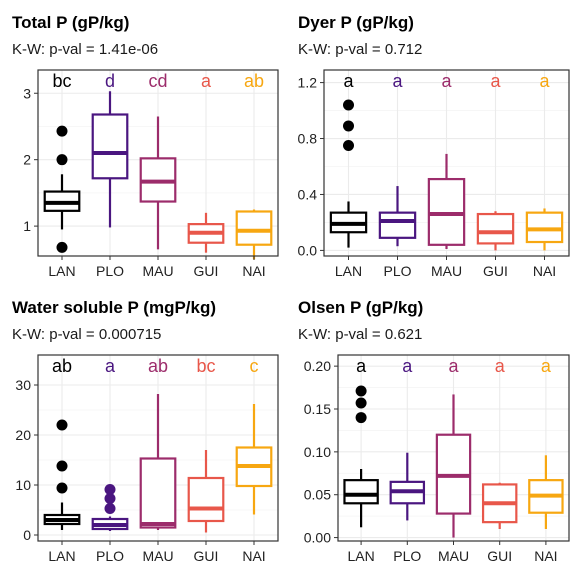 This screenshot has width=571, height=570. I want to click on chart-subtitle: K-W: p-val = 0.000715, so click(86, 334).